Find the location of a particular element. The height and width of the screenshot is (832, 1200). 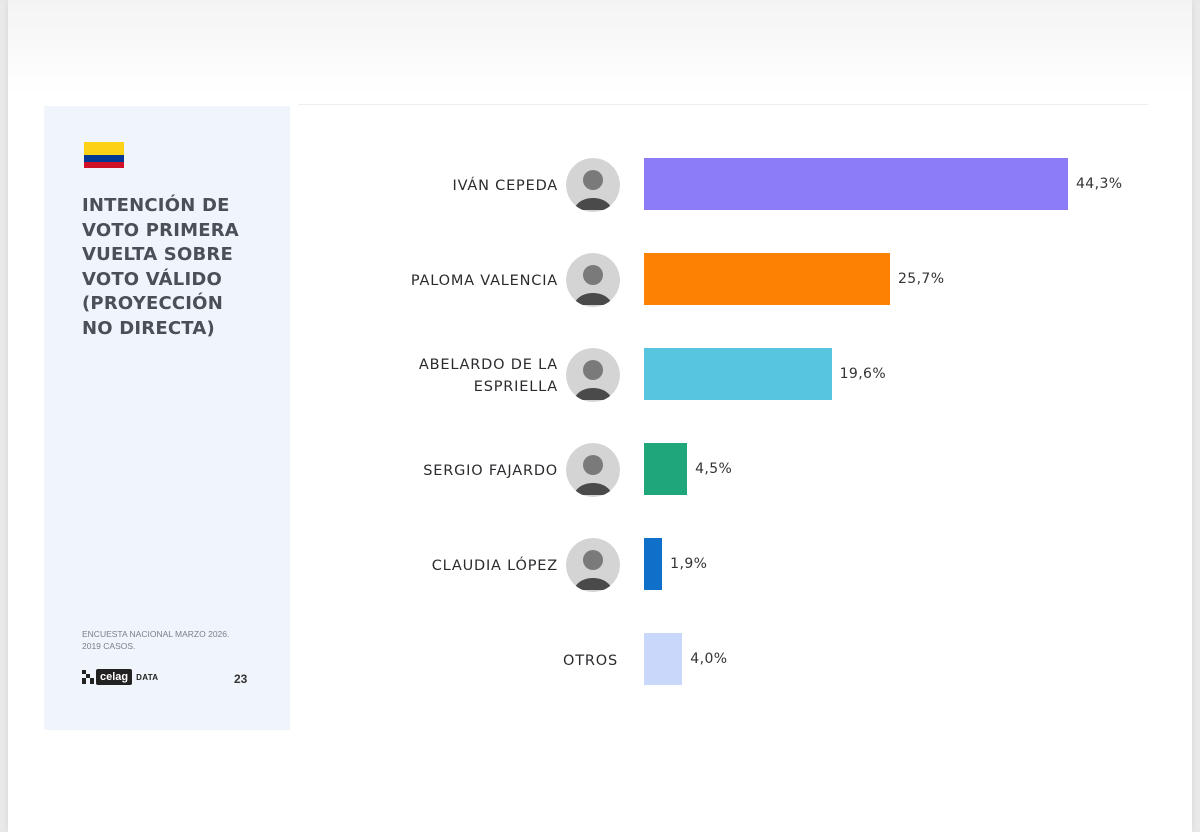

value-label: 4,0% is located at coordinates (709, 659).